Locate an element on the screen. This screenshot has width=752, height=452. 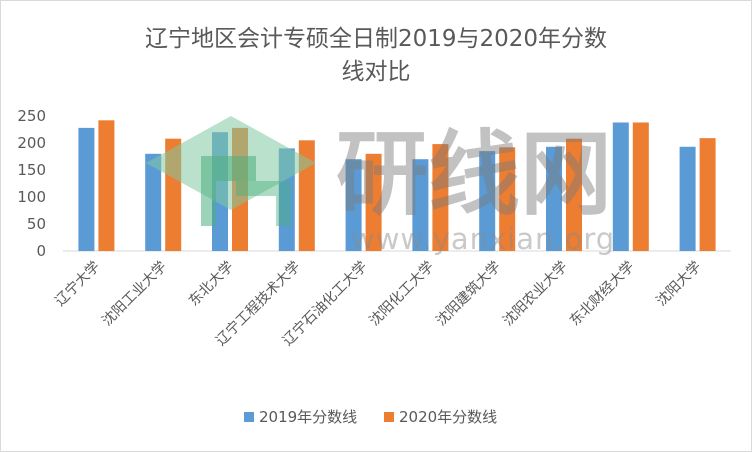
y-axis-ticks: 250 200 150 100 50 0 is located at coordinates (31, 183).